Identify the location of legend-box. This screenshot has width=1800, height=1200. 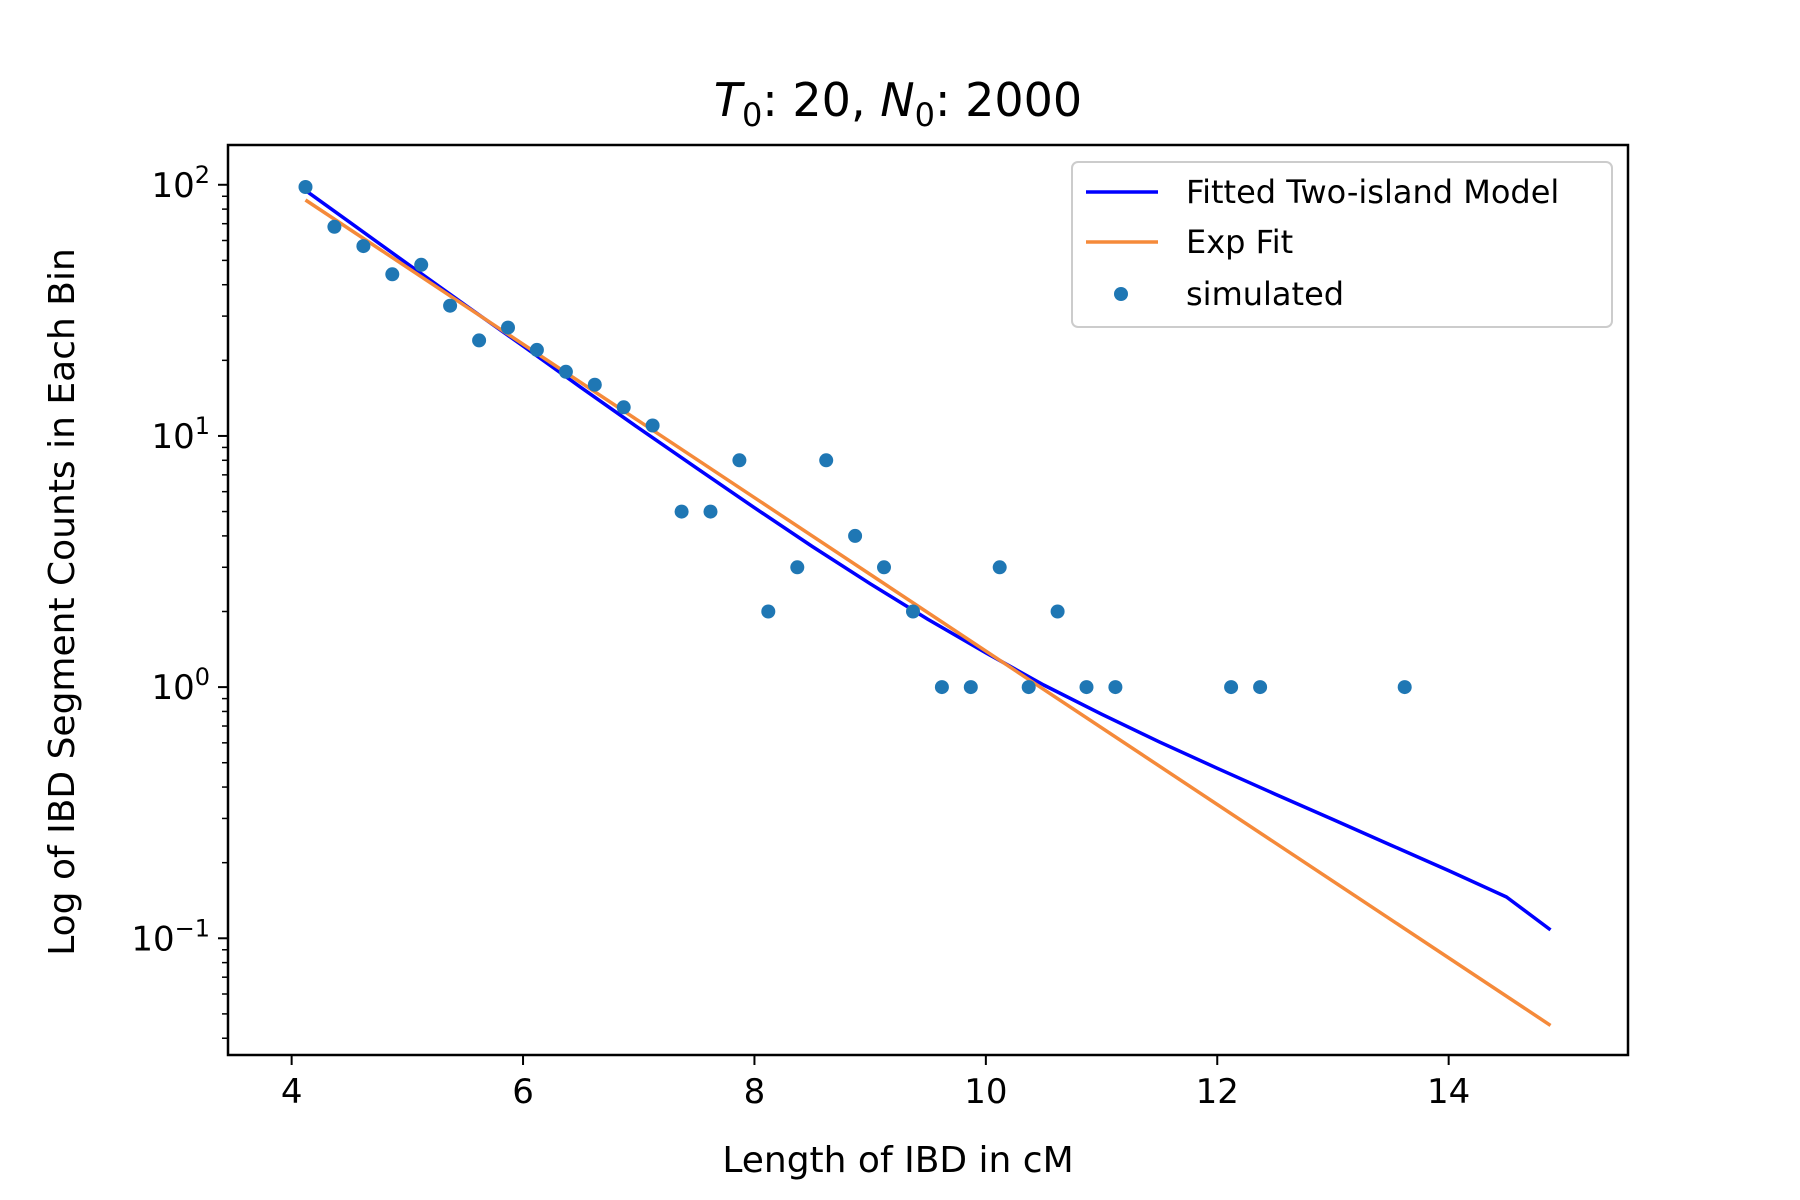
(1342, 244).